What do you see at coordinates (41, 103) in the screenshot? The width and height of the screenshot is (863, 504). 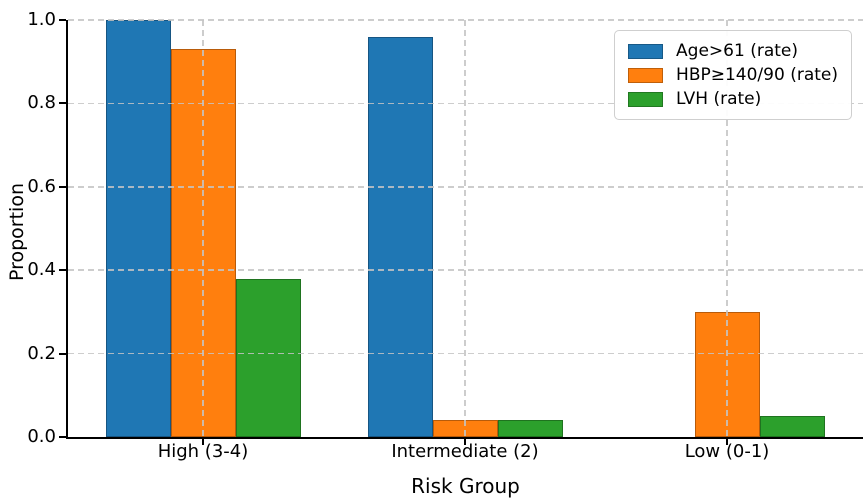 I see `y-tick-label: 0.8` at bounding box center [41, 103].